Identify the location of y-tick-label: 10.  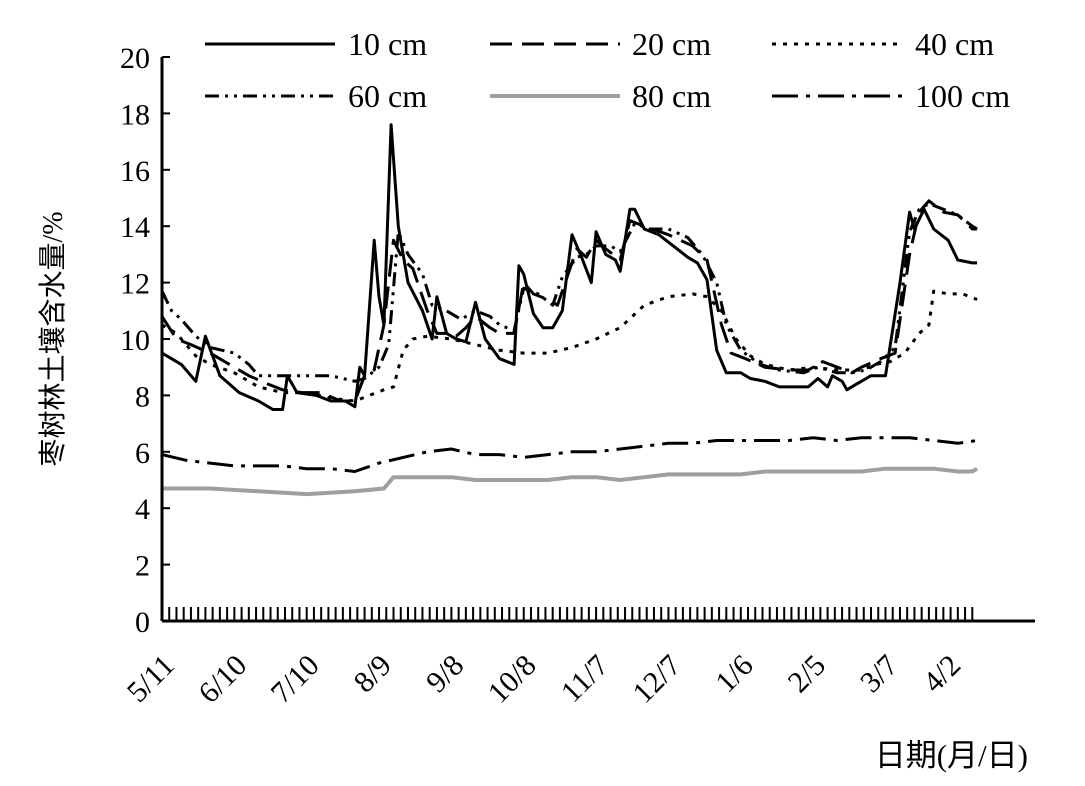
(135, 340).